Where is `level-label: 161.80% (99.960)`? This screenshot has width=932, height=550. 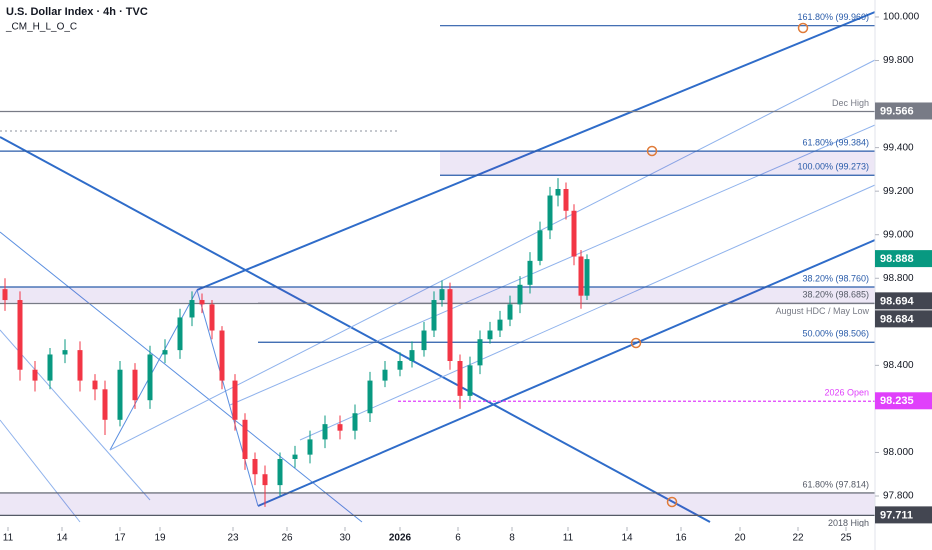 level-label: 161.80% (99.960) is located at coordinates (833, 17).